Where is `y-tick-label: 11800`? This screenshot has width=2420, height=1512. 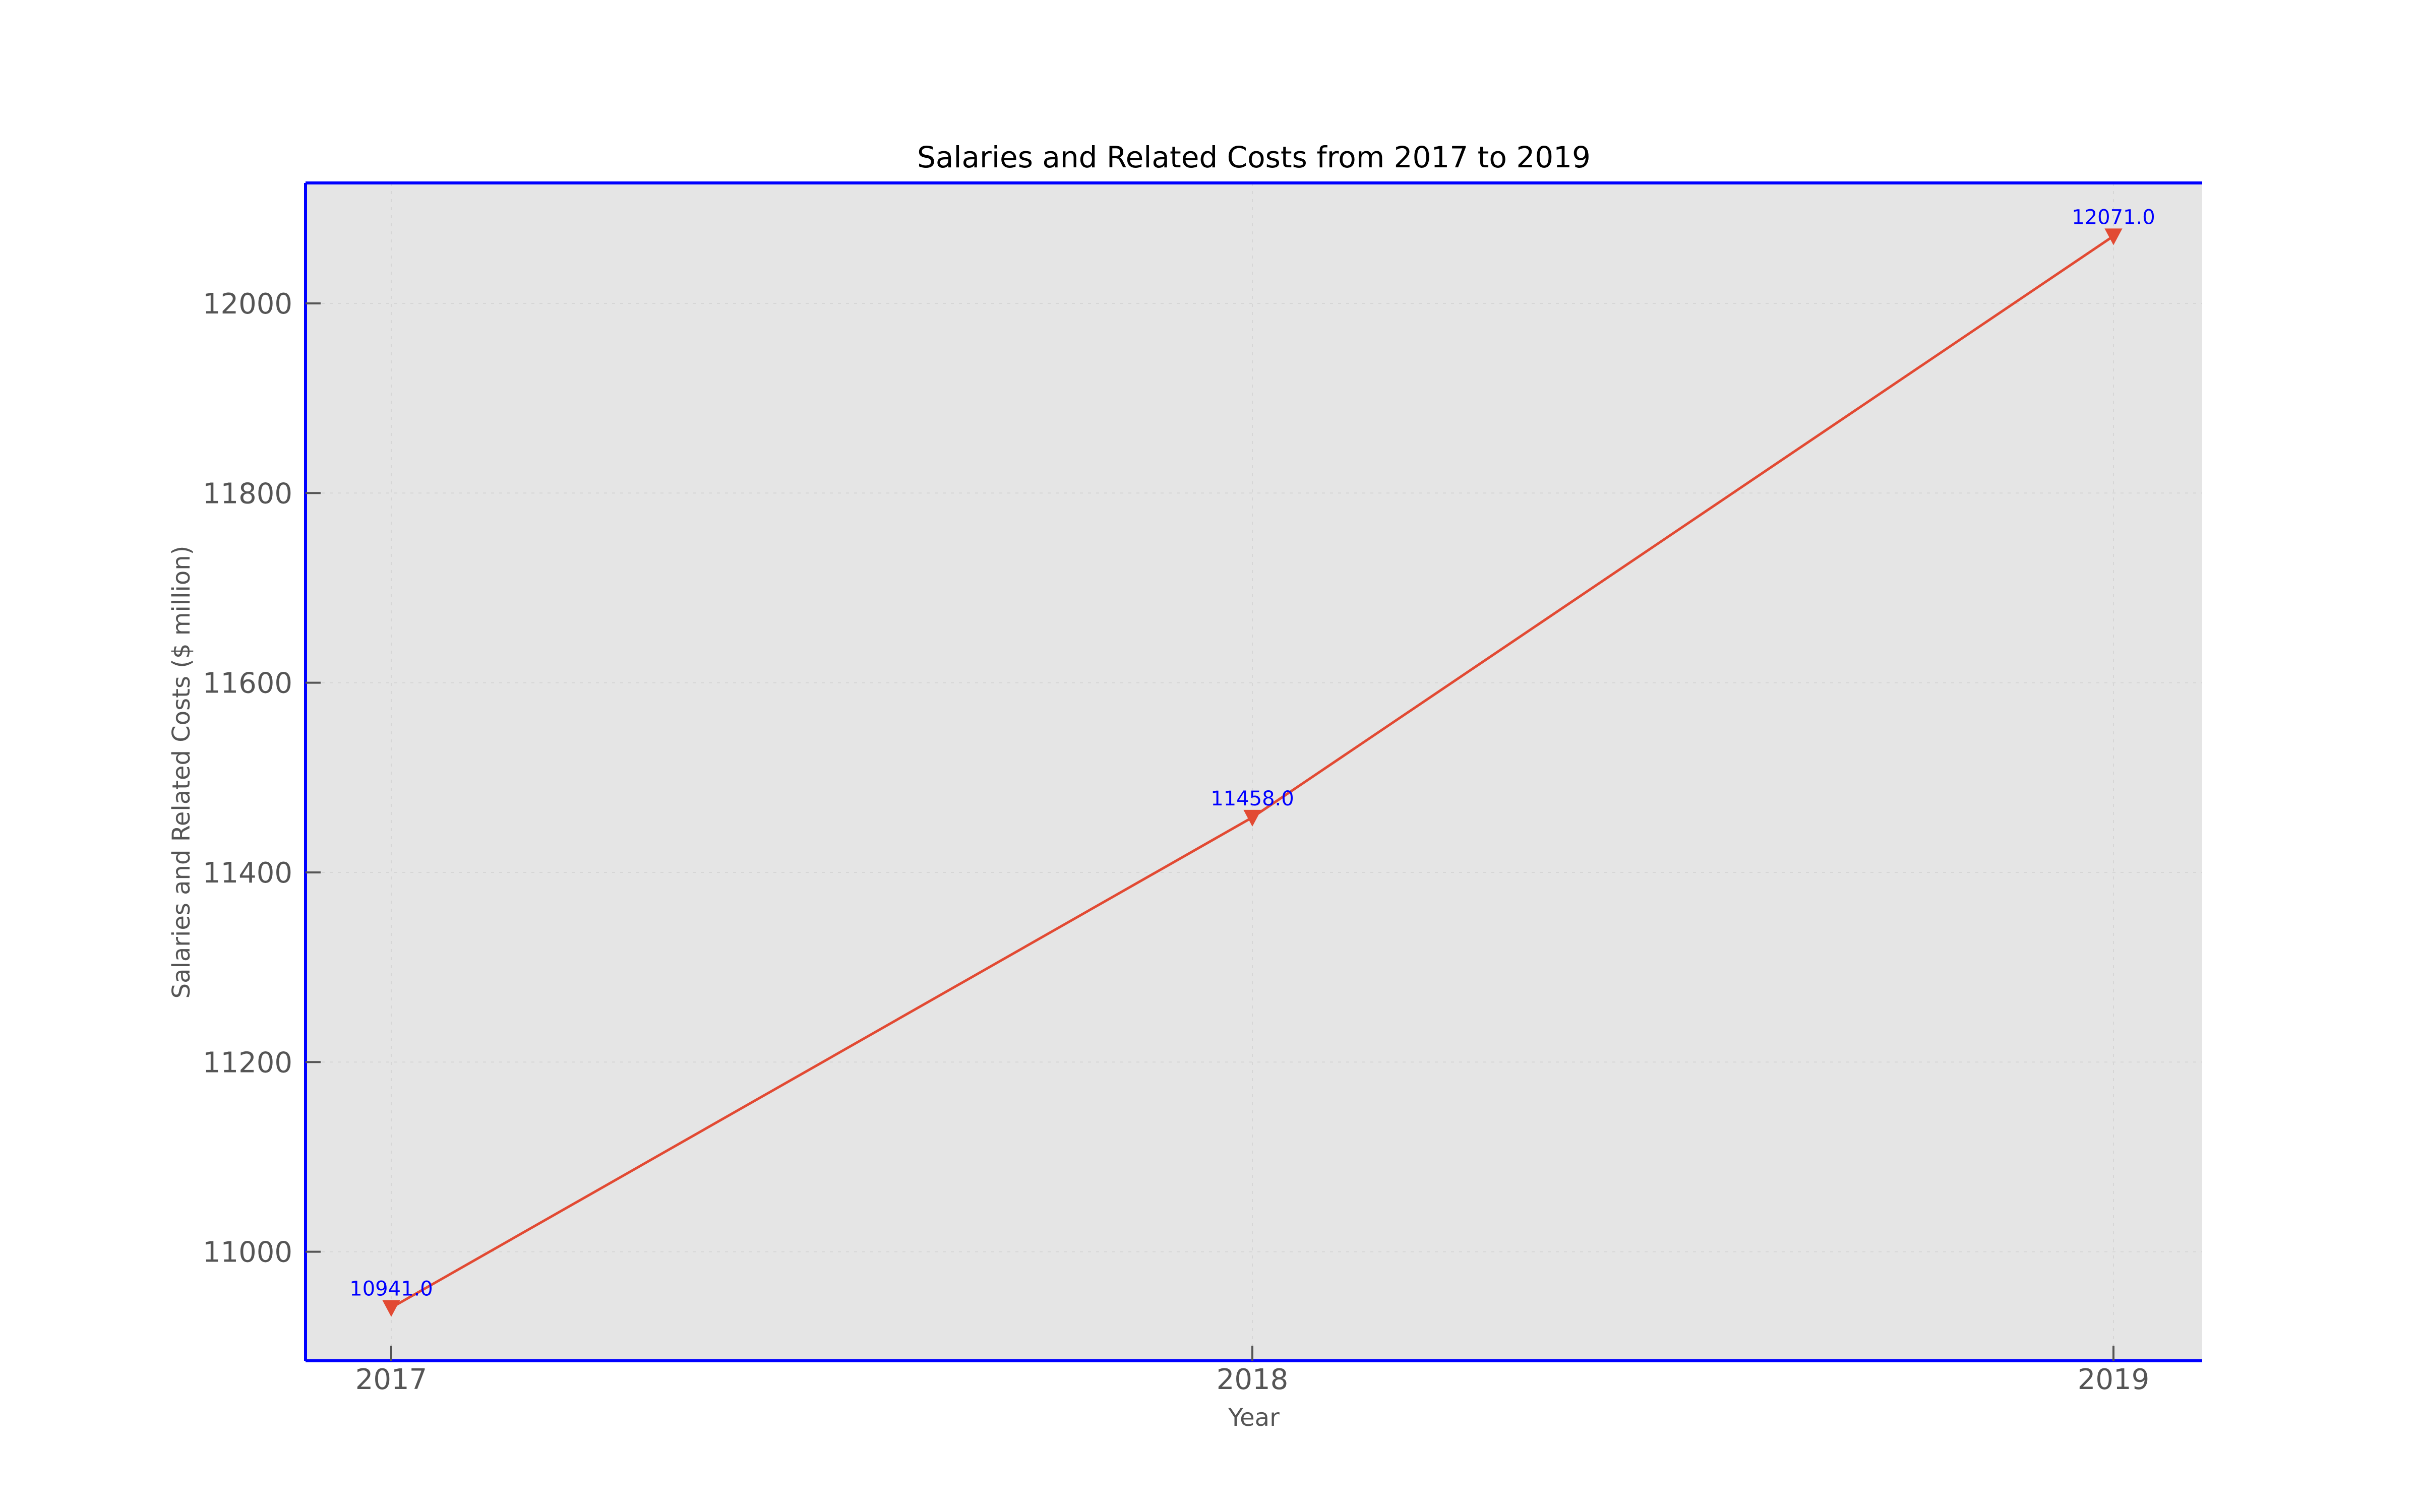 y-tick-label: 11800 is located at coordinates (247, 494).